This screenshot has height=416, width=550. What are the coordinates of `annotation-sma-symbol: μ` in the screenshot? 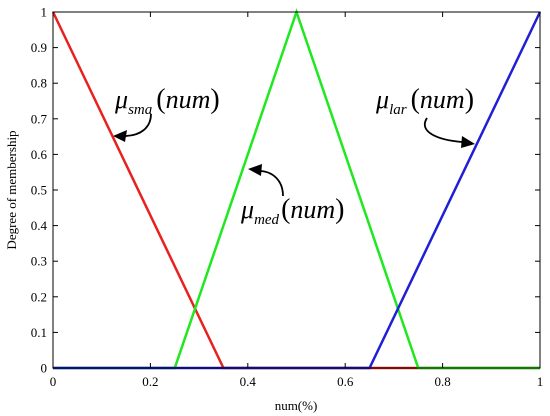 It's located at (121, 99).